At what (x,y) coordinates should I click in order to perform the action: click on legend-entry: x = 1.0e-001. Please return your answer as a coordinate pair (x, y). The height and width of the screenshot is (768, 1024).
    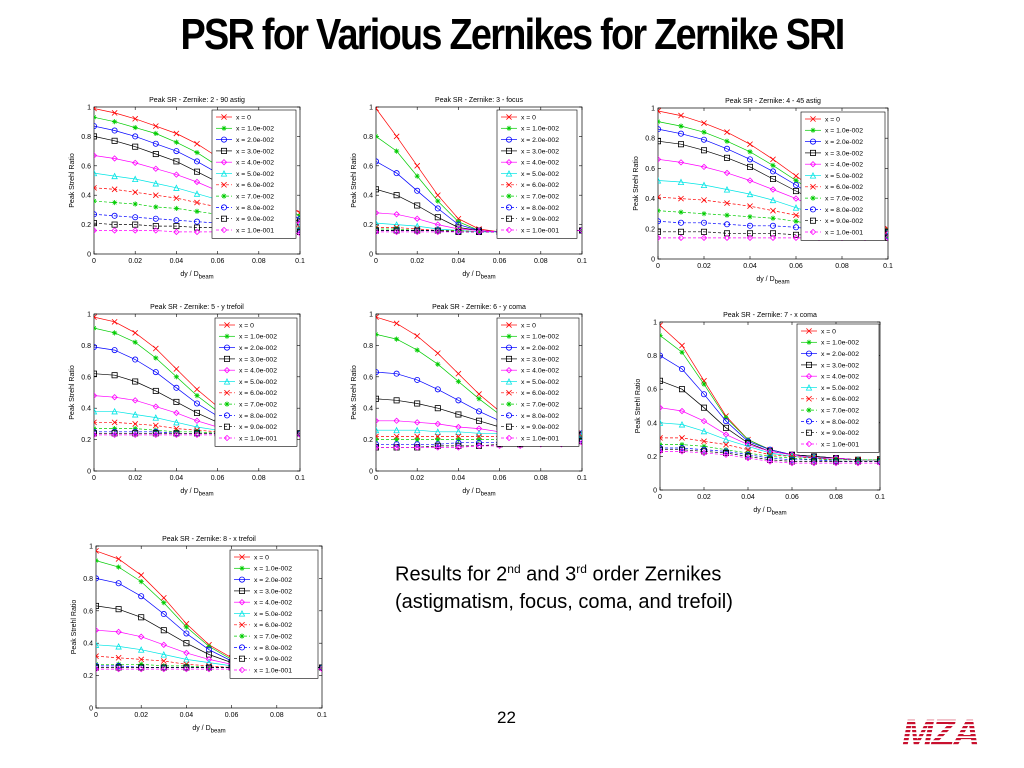
    Looking at the image, I should click on (255, 230).